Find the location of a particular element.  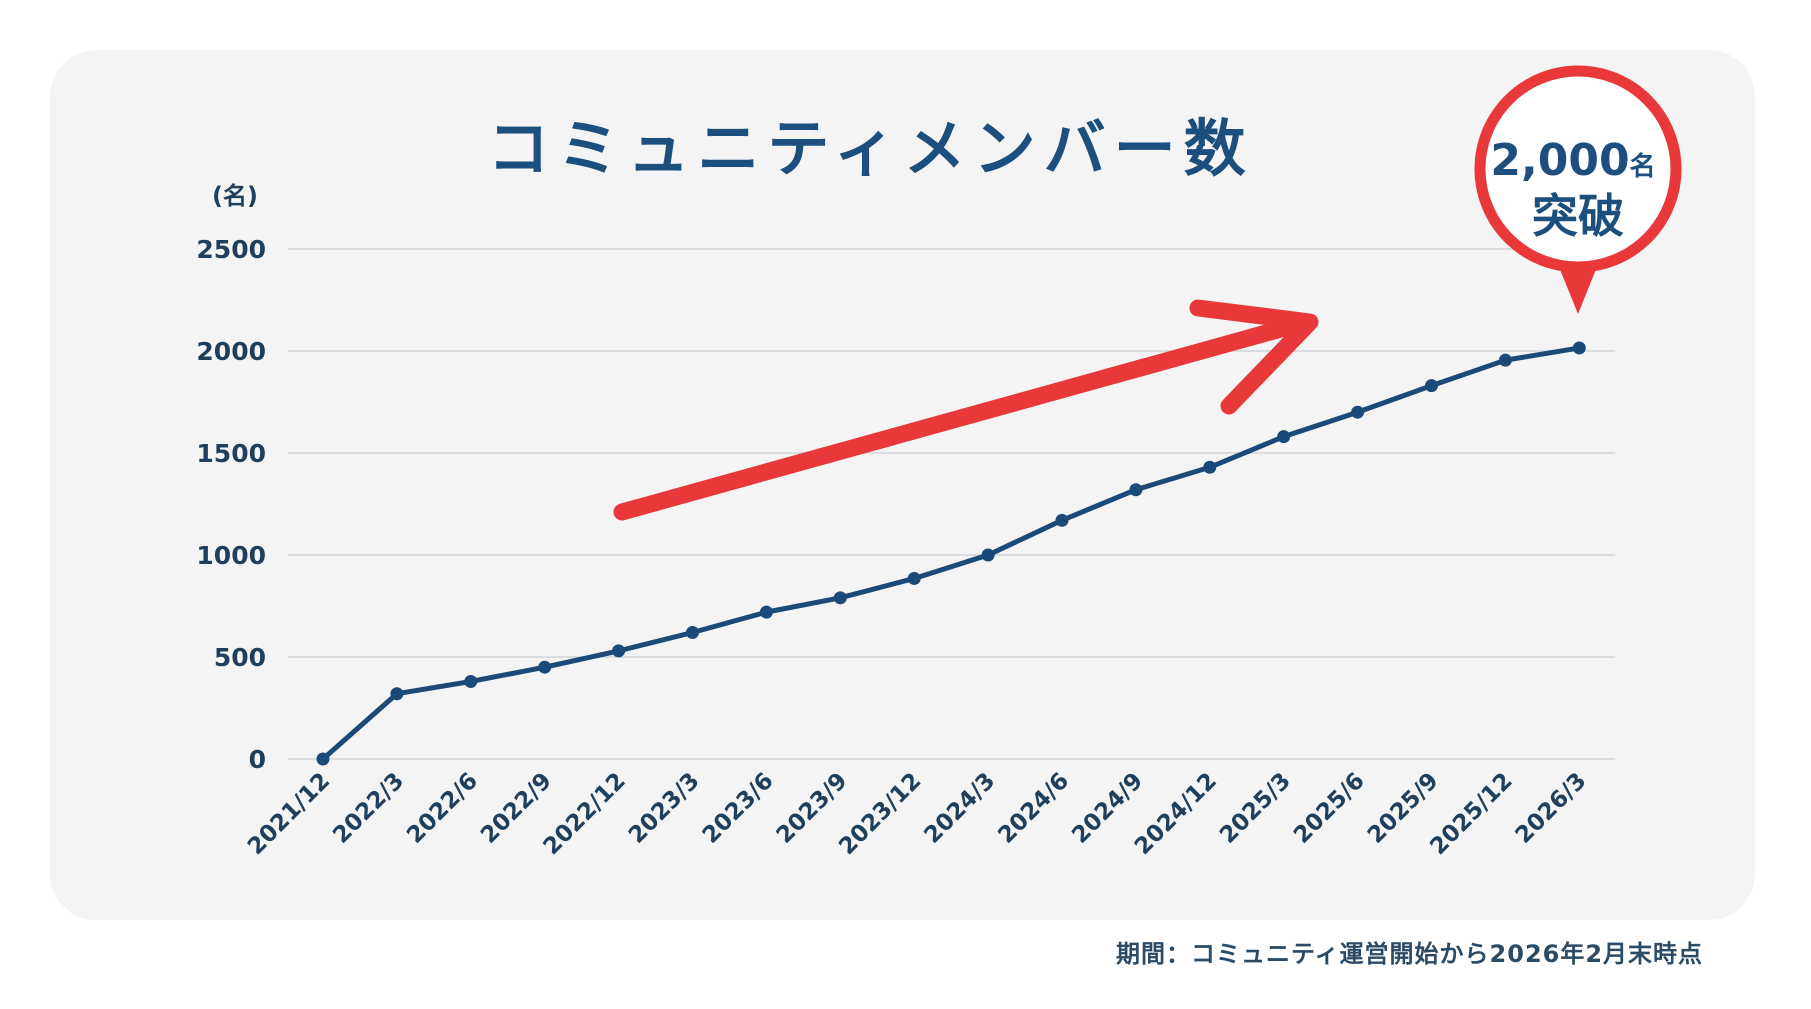

x-tick-label: 2025/6 is located at coordinates (1329, 808).